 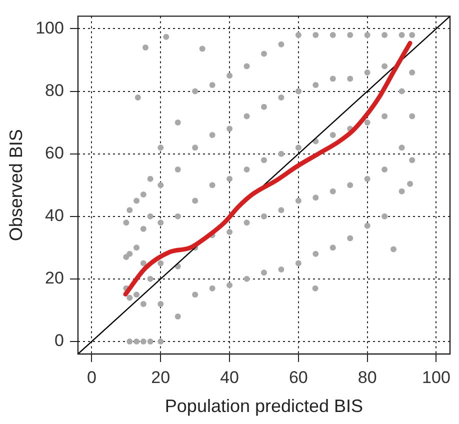 I want to click on y-tick-label: 0, so click(x=59, y=340).